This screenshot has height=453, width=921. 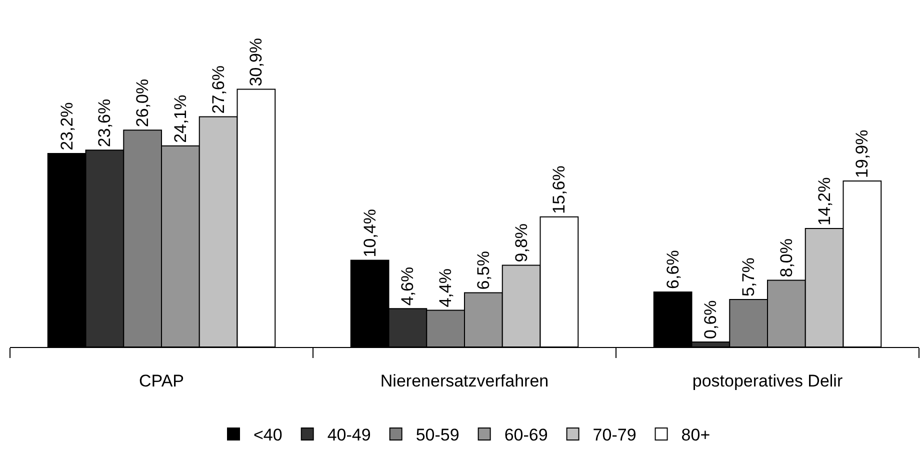 What do you see at coordinates (438, 435) in the screenshot?
I see `legend-label: 50-59` at bounding box center [438, 435].